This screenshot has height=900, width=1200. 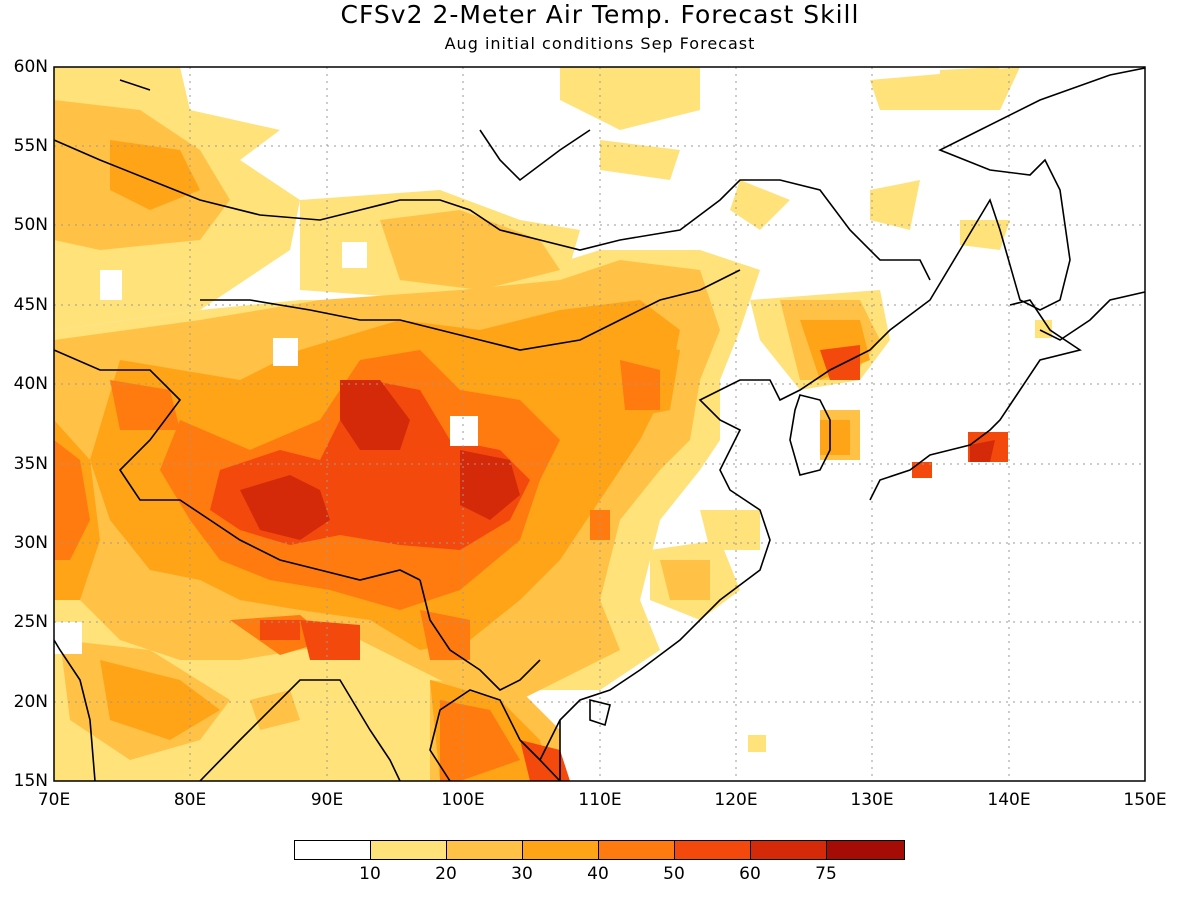 What do you see at coordinates (54, 800) in the screenshot?
I see `lon-tick-70e: 70E` at bounding box center [54, 800].